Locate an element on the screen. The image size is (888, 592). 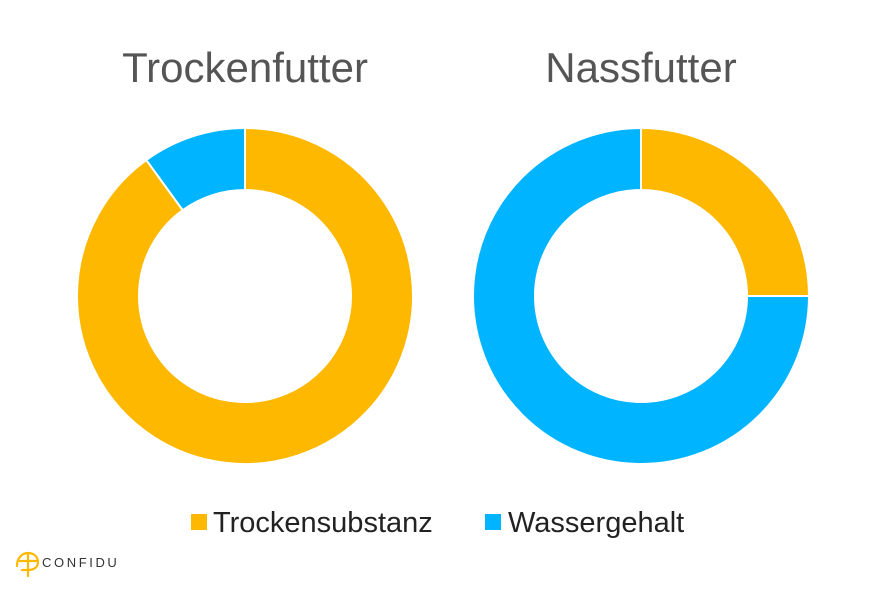
legend-swatch-trockensubstanz is located at coordinates (199, 522).